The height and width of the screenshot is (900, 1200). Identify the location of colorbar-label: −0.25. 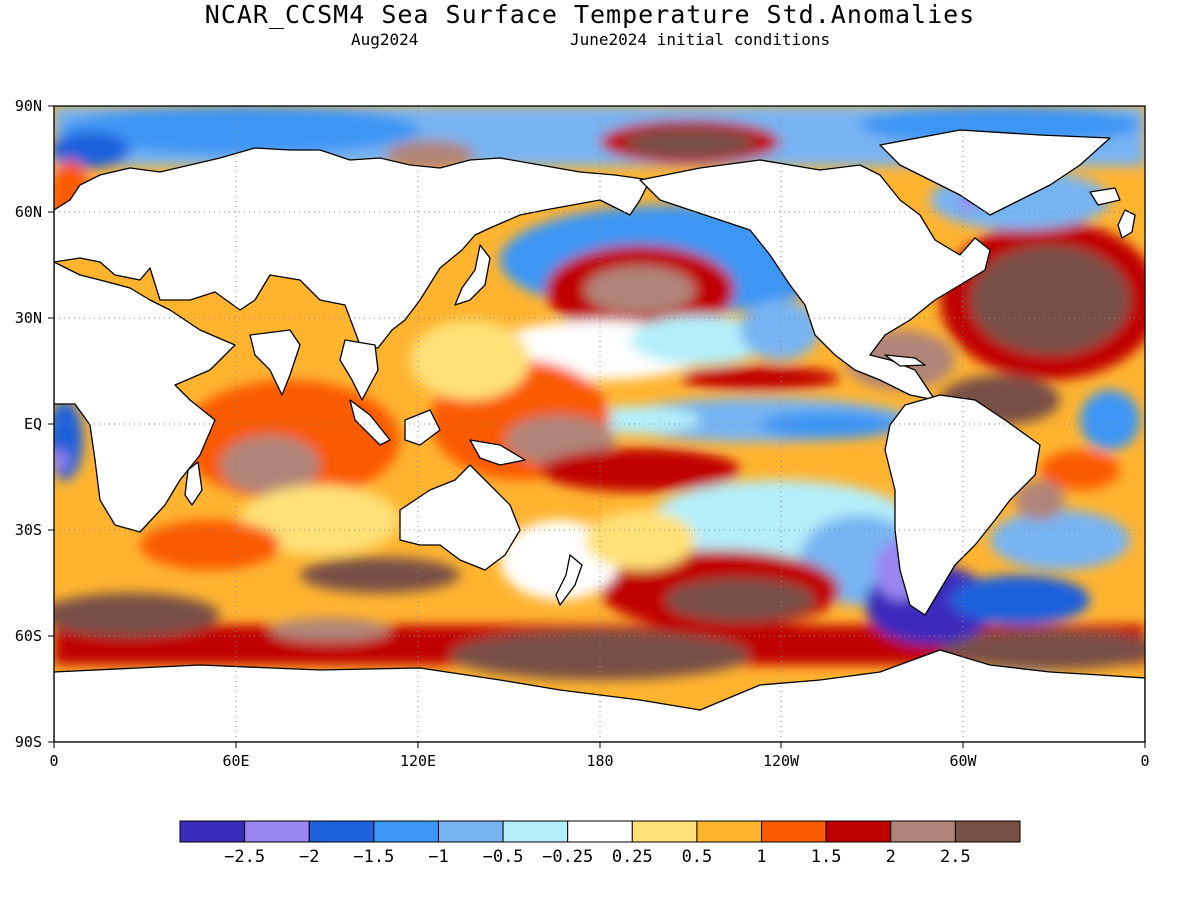
(567, 857).